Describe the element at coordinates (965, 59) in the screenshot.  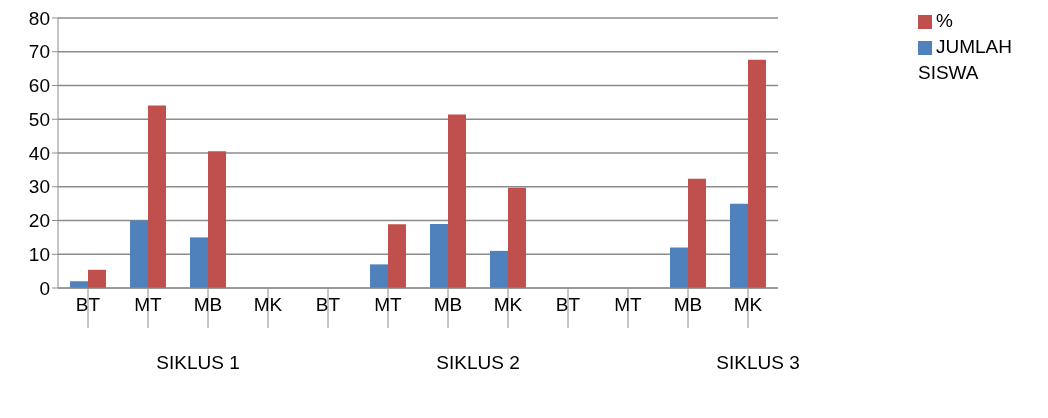
I see `legend-label: JUMLAH SISWA` at that location.